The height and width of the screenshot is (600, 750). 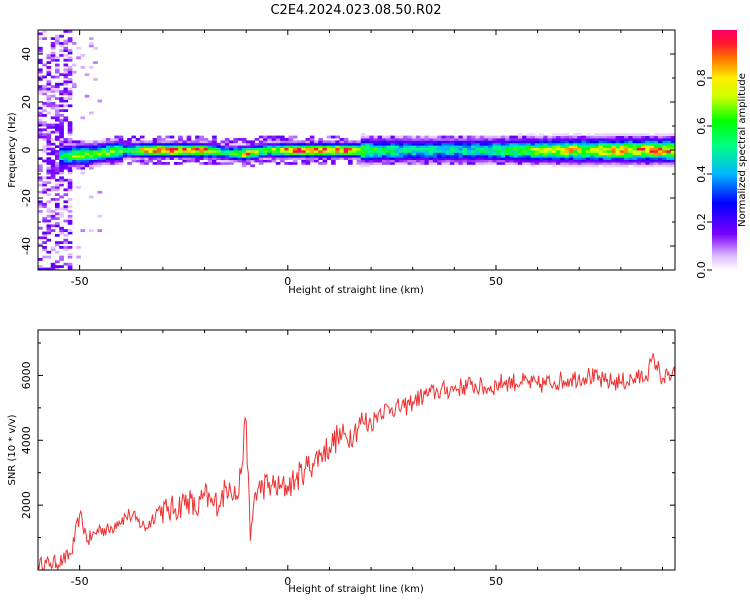 I want to click on colorbar-ticks: 0.00.20.40.60.8, so click(x=703, y=174).